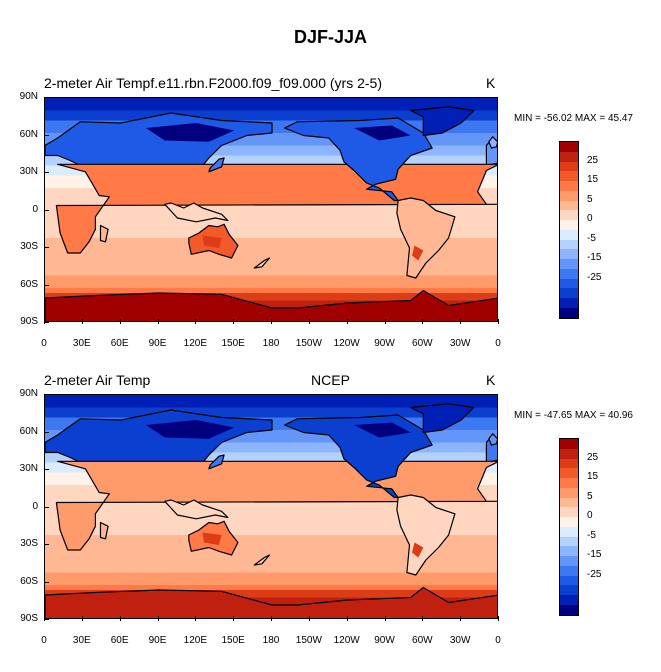  What do you see at coordinates (491, 380) in the screenshot?
I see `units-label: K` at bounding box center [491, 380].